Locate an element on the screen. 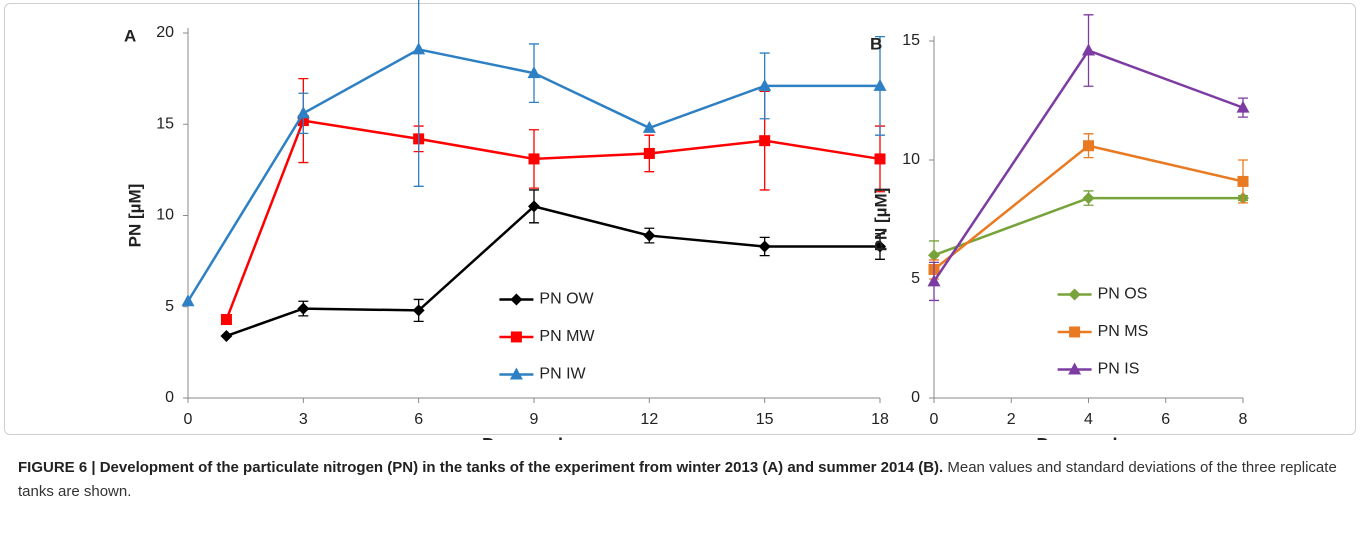 Image resolution: width=1360 pixels, height=554 pixels. x-tick-label: 8 is located at coordinates (1243, 419).